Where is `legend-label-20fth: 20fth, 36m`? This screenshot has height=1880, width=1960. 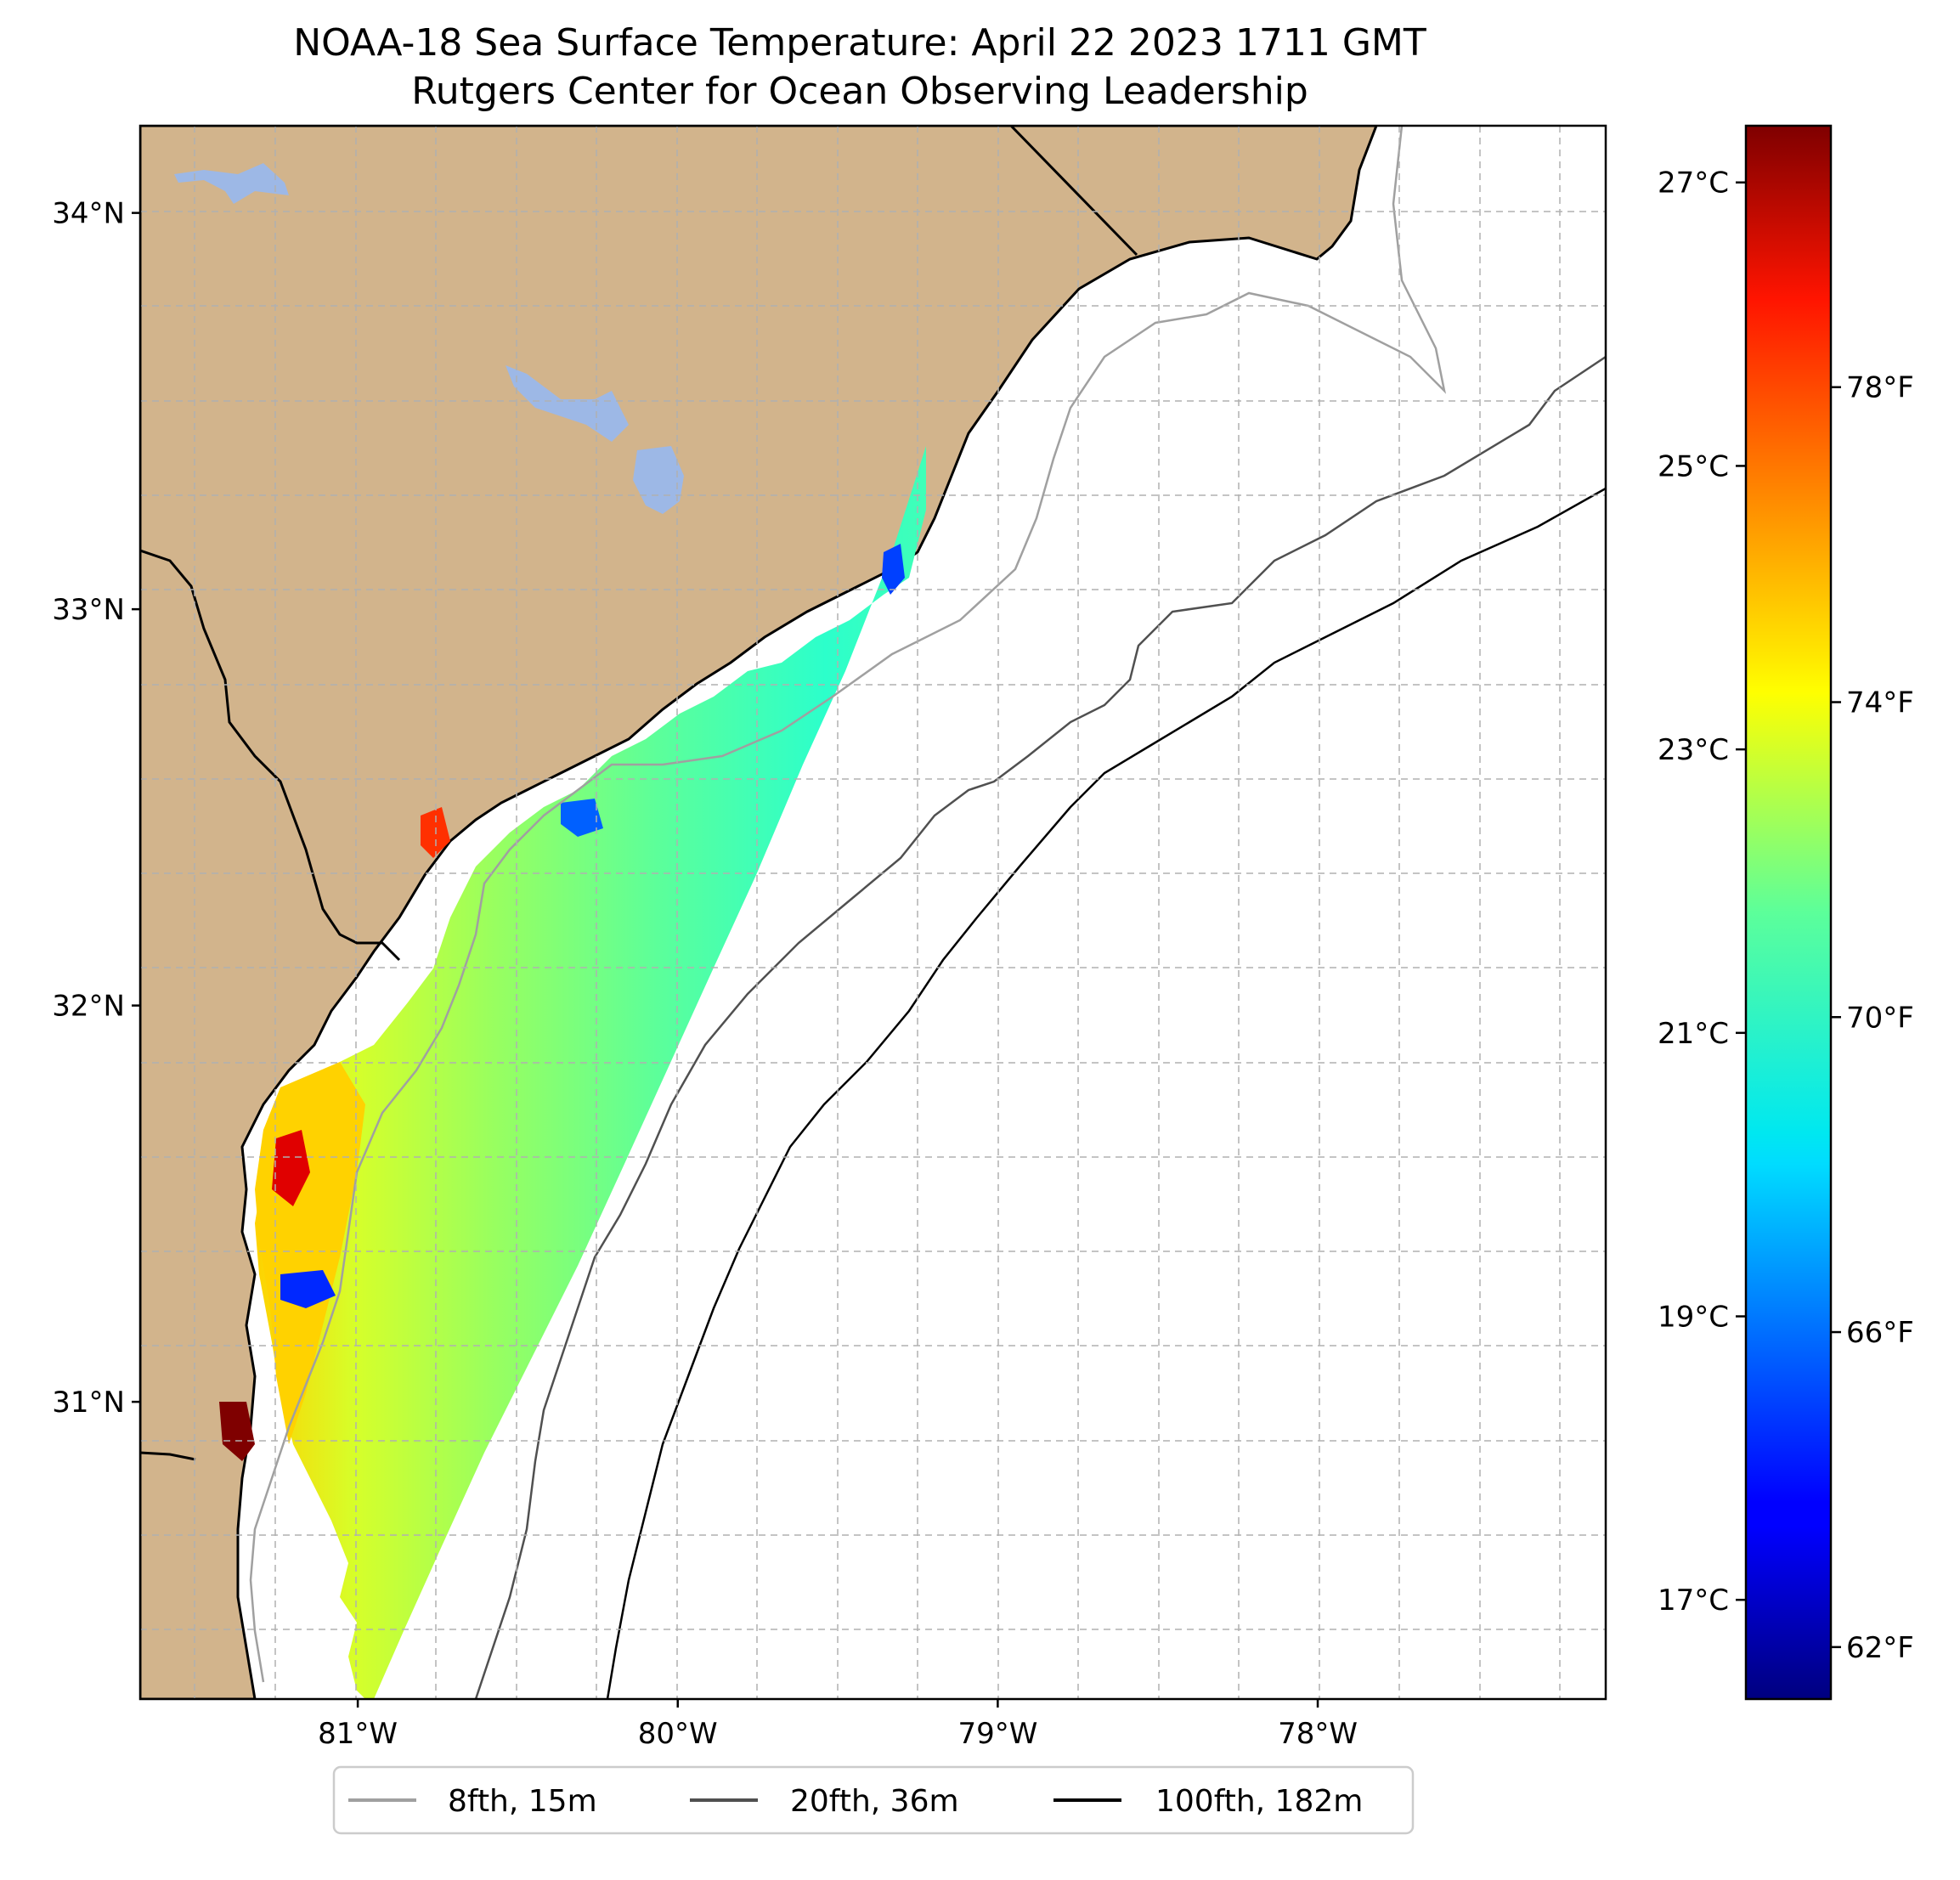
legend-label-20fth: 20fth, 36m is located at coordinates (875, 1802).